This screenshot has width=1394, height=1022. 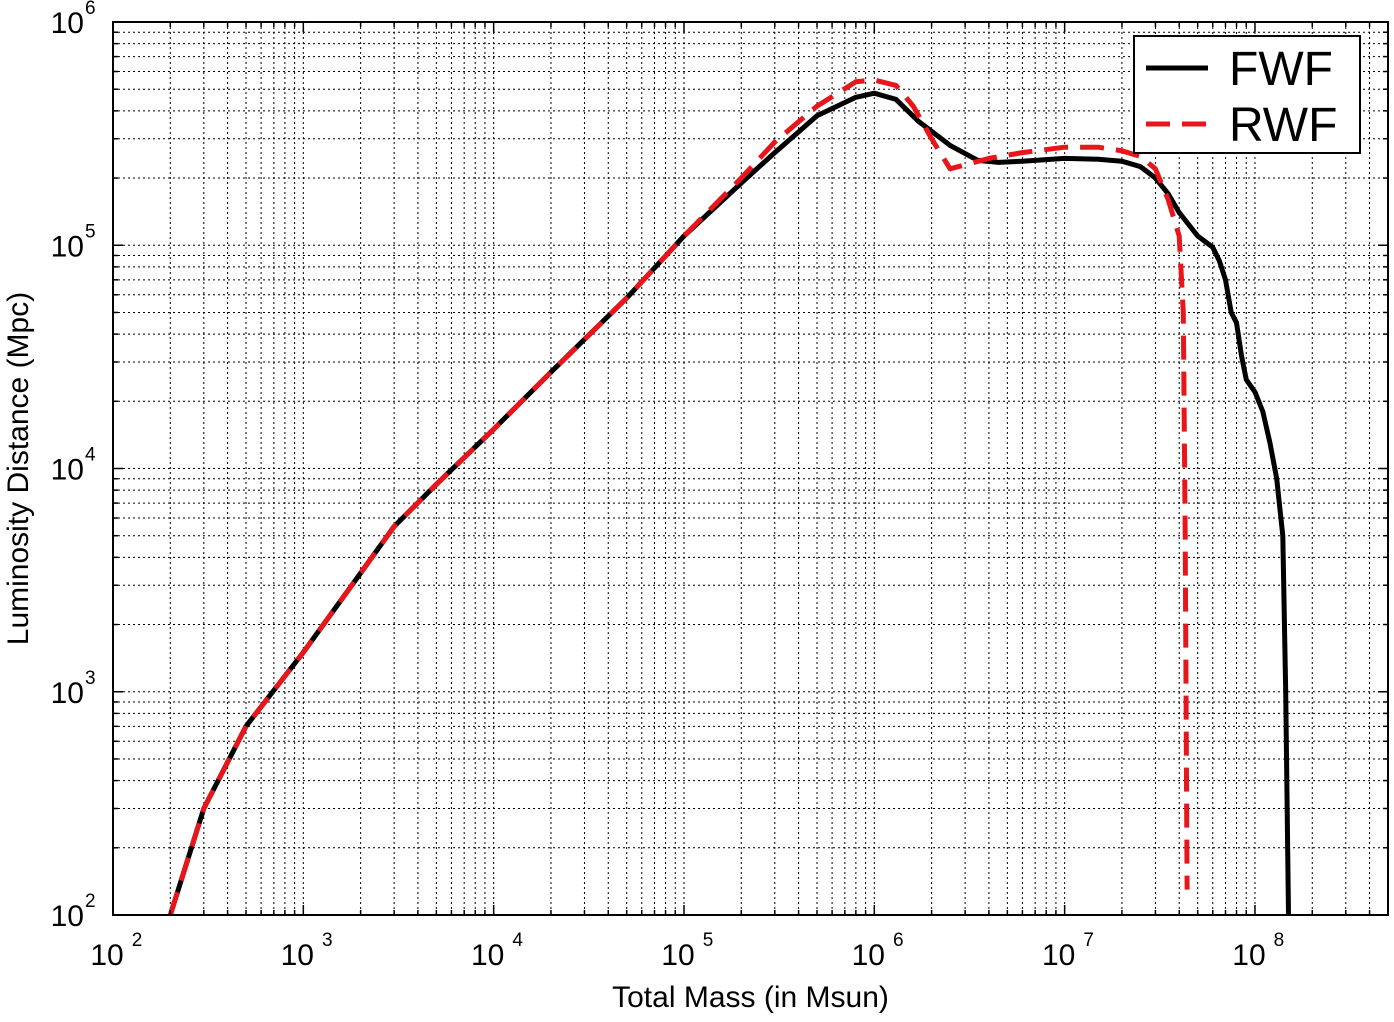 I want to click on x-tick-label-exponent: 4, so click(x=517, y=940).